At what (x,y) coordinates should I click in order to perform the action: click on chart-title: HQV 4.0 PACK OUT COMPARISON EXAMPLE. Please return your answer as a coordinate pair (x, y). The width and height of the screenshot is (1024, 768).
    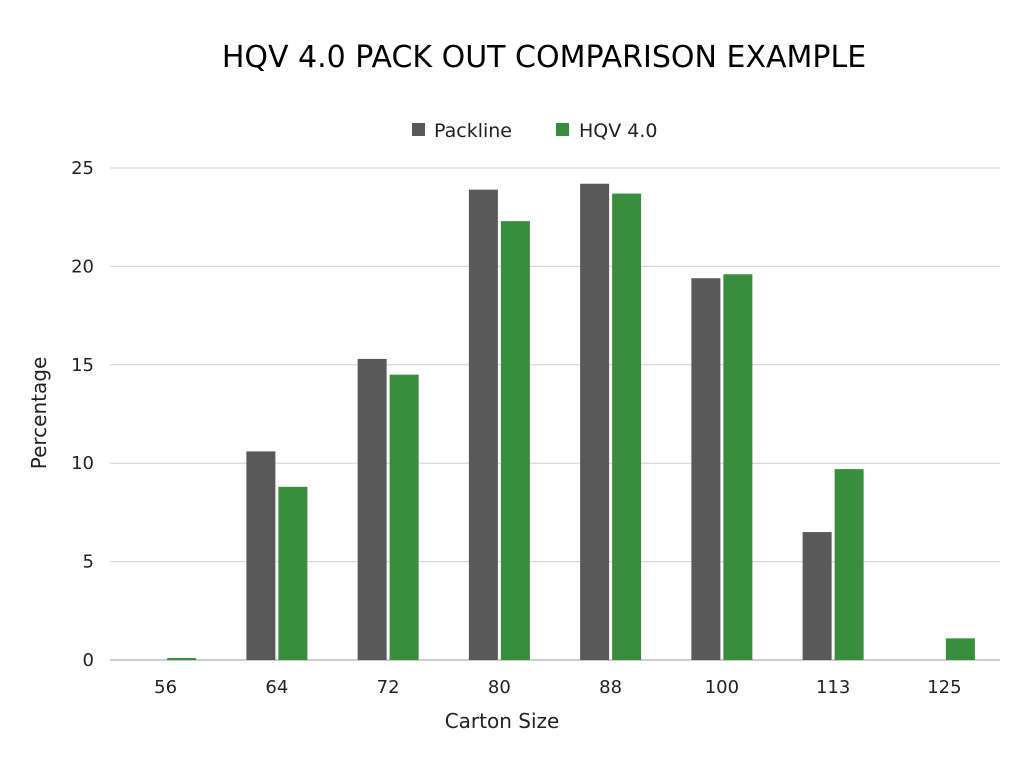
    Looking at the image, I should click on (544, 57).